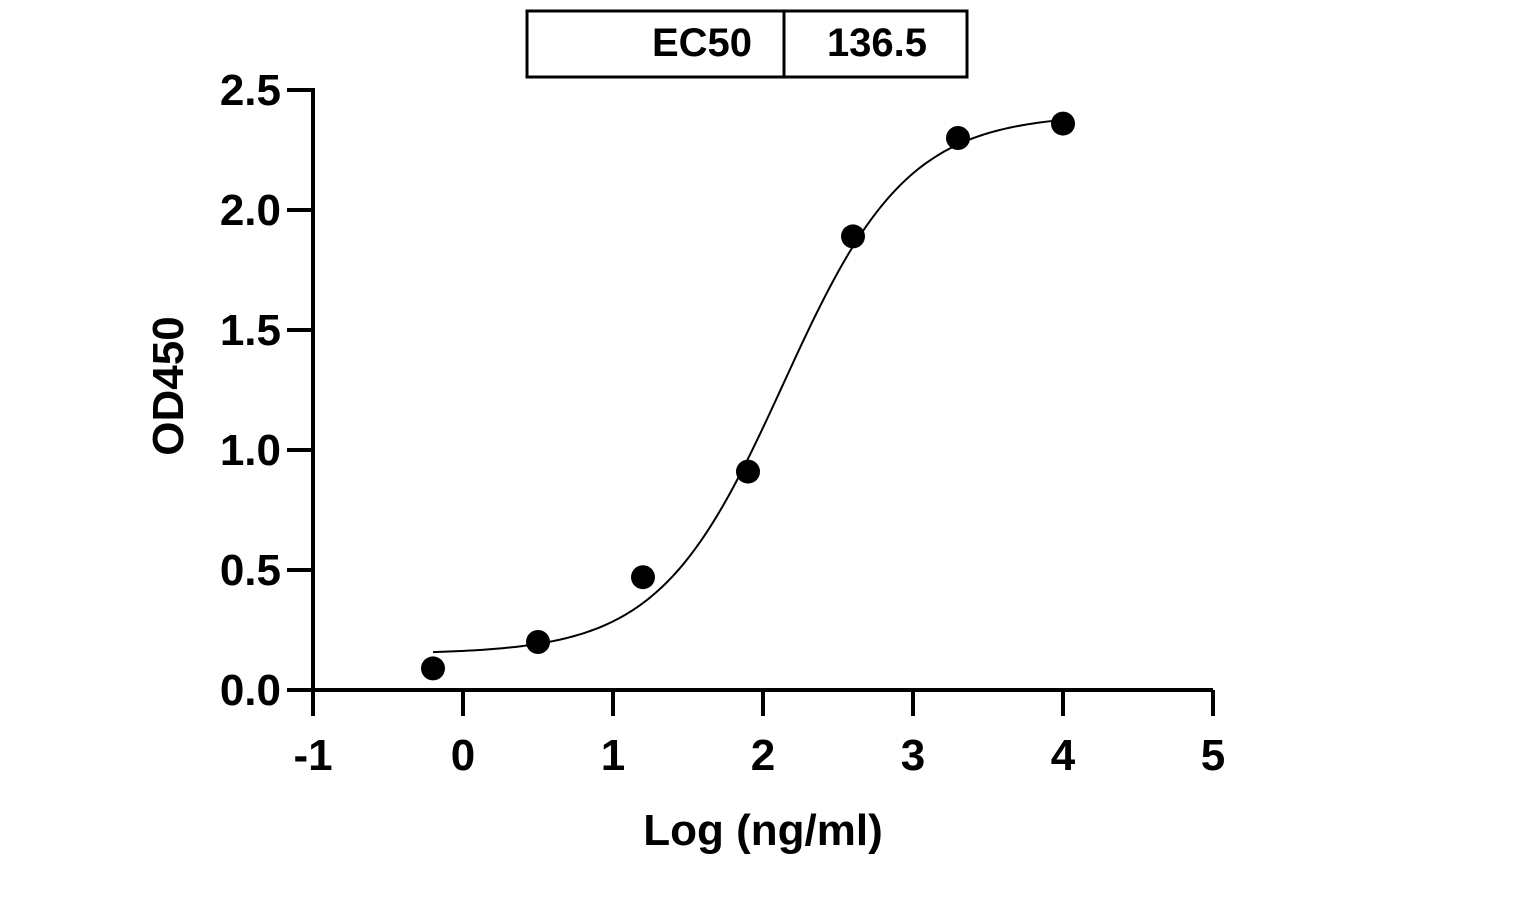 Image resolution: width=1528 pixels, height=900 pixels. I want to click on ec50-value: 136.5, so click(877, 43).